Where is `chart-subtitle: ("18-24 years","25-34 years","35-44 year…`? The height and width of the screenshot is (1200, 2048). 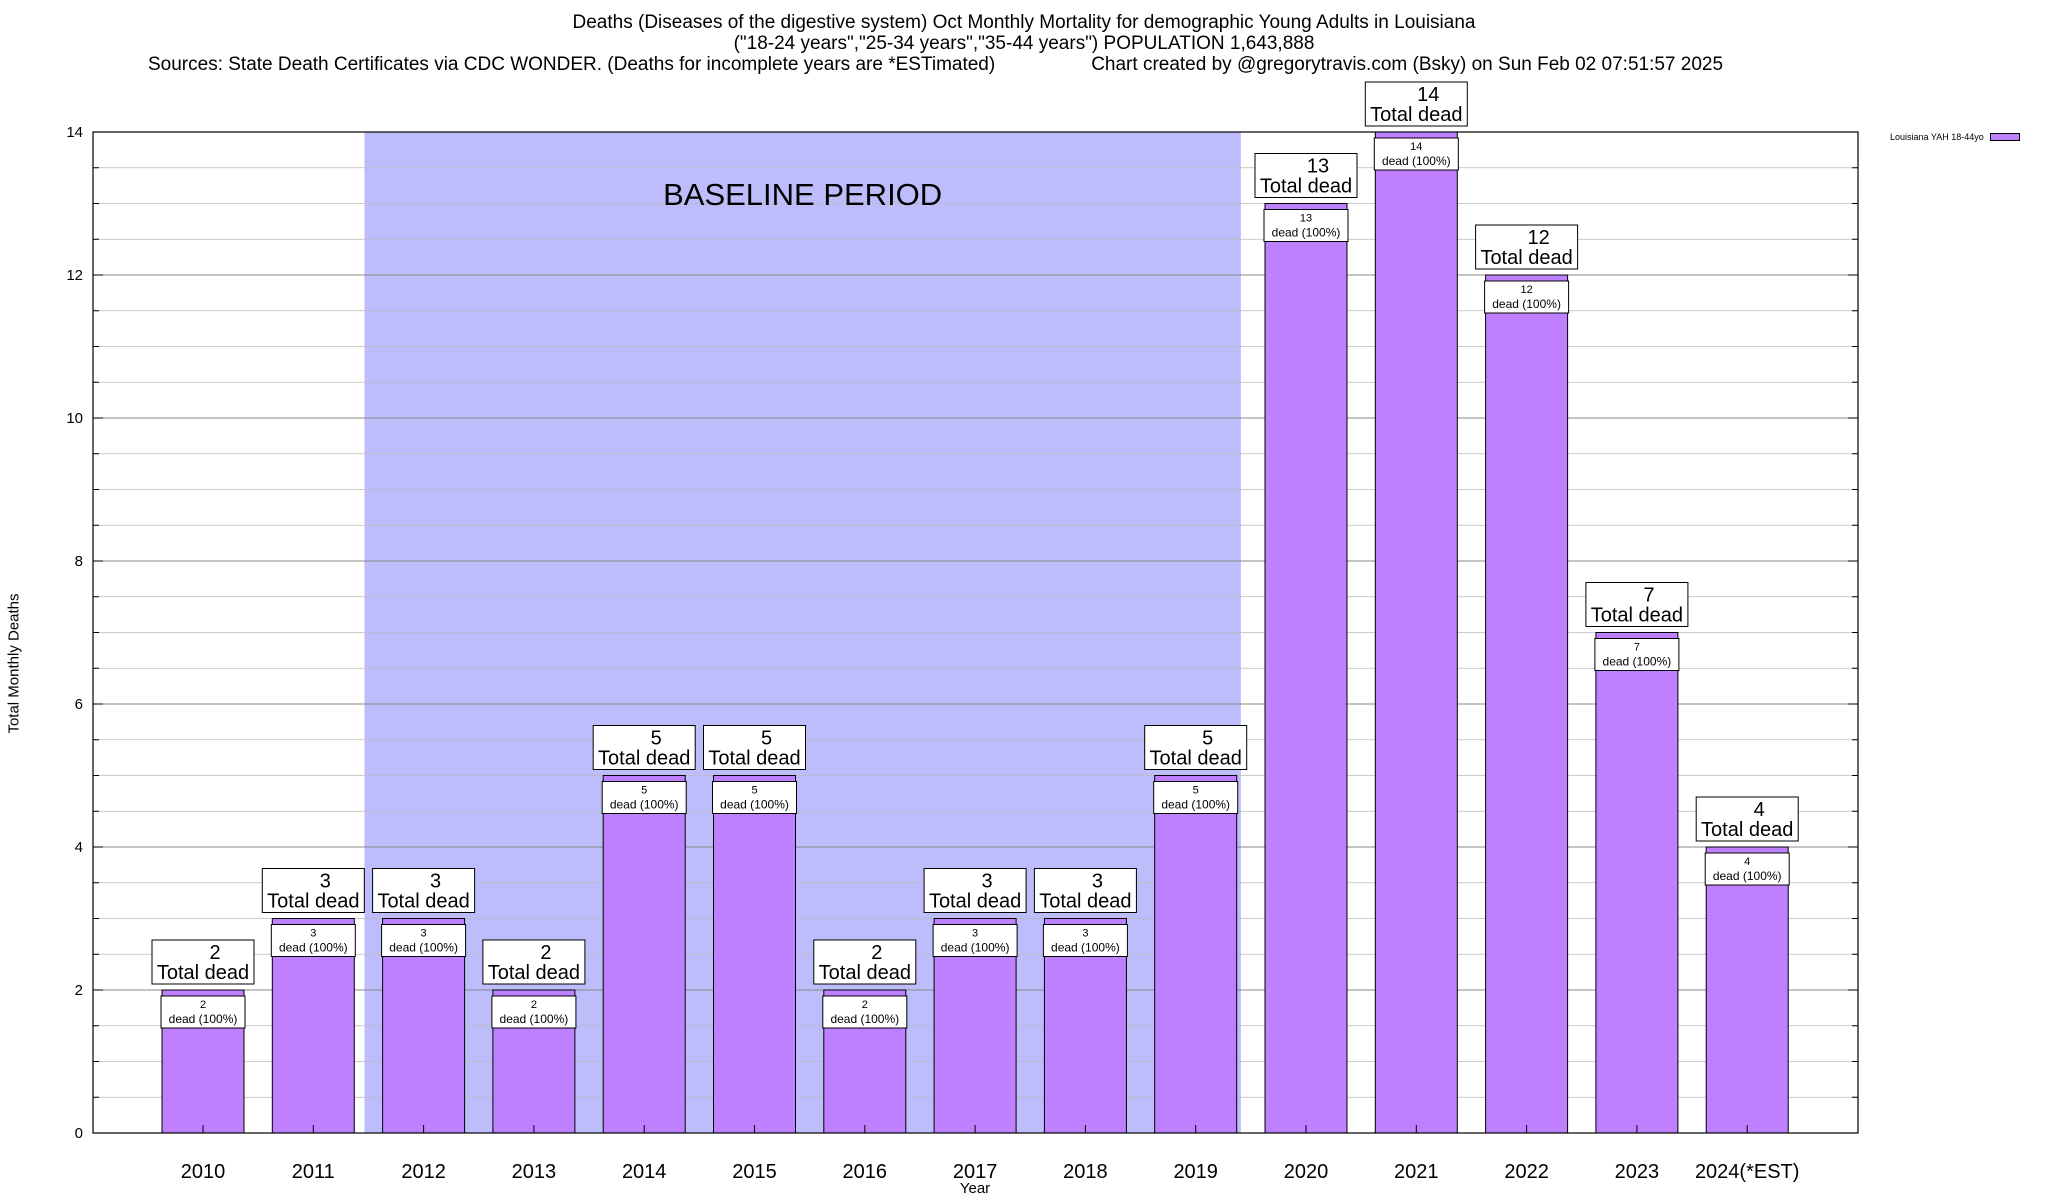 chart-subtitle: ("18-24 years","25-34 years","35-44 year… is located at coordinates (1024, 43).